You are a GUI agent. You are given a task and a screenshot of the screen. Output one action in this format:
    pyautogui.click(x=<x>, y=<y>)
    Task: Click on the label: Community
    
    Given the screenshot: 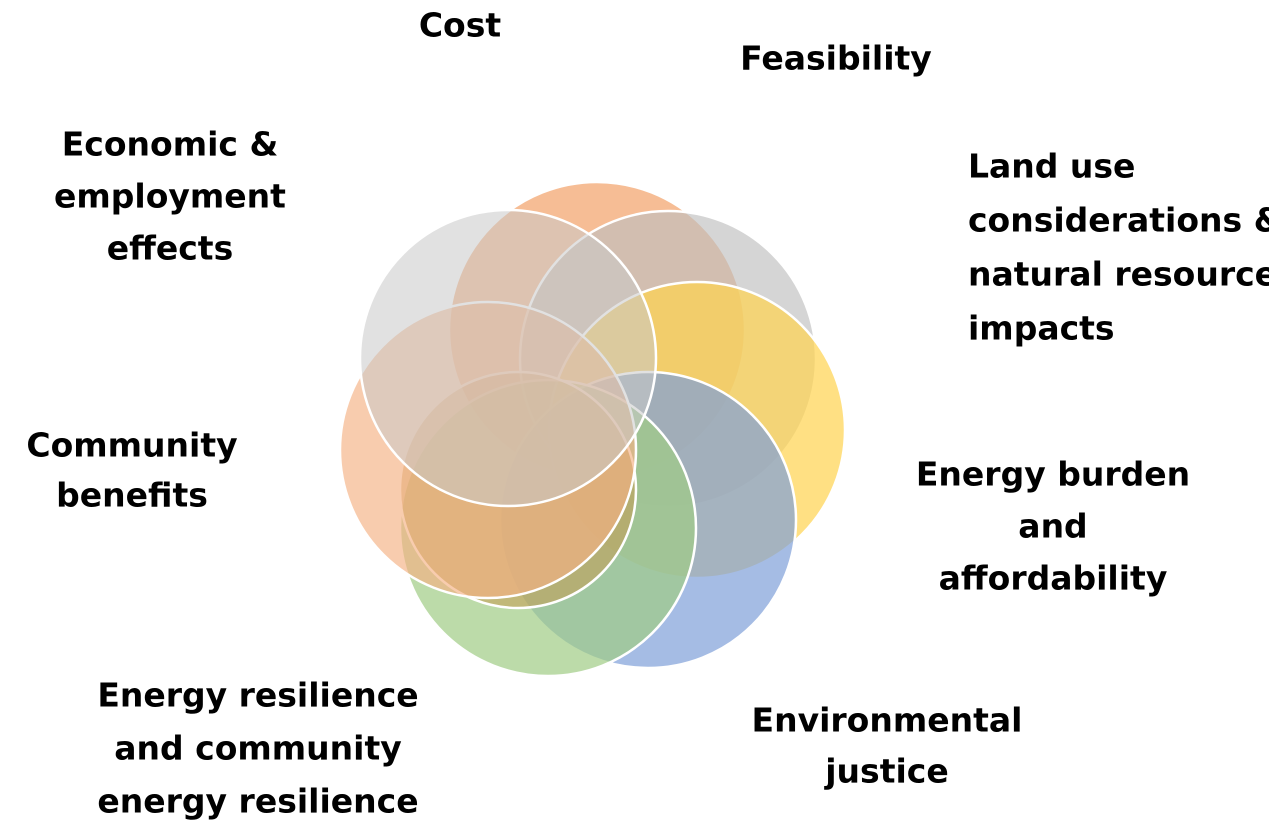 What is the action you would take?
    pyautogui.click(x=131, y=445)
    